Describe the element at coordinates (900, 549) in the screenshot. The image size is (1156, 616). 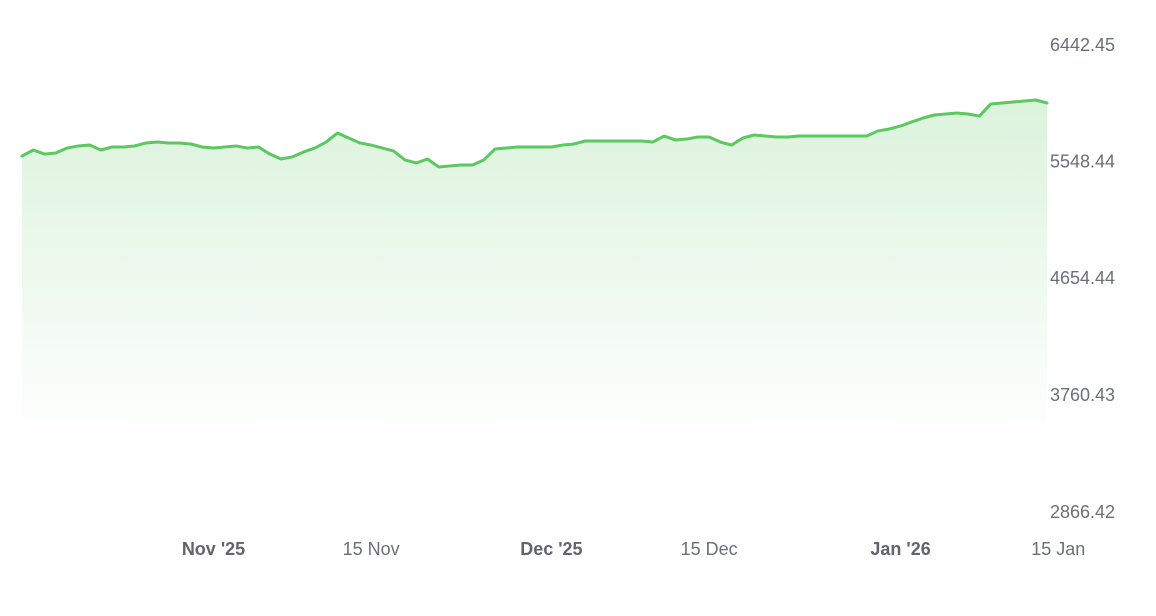
I see `x-tick-label: Jan '26` at that location.